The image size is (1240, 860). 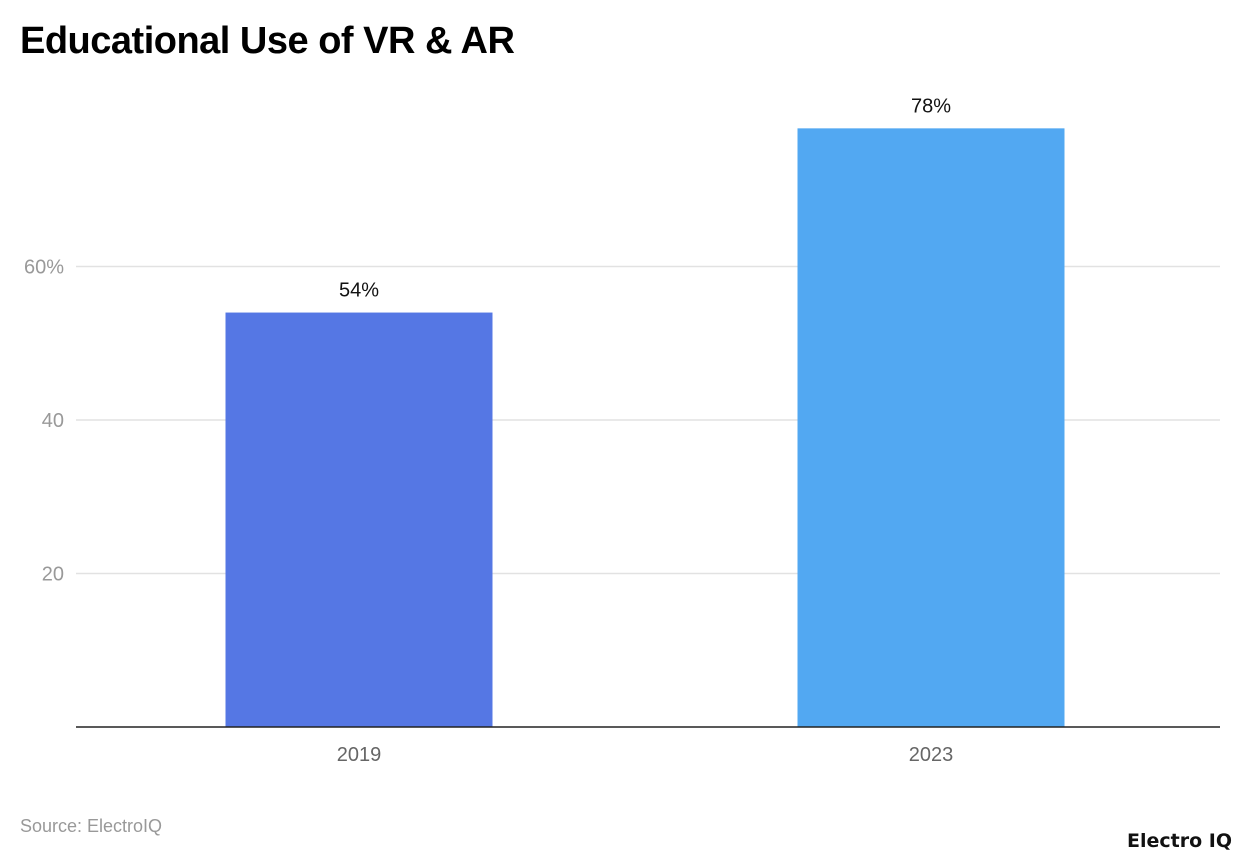 What do you see at coordinates (53, 575) in the screenshot?
I see `y-tick-label: 20` at bounding box center [53, 575].